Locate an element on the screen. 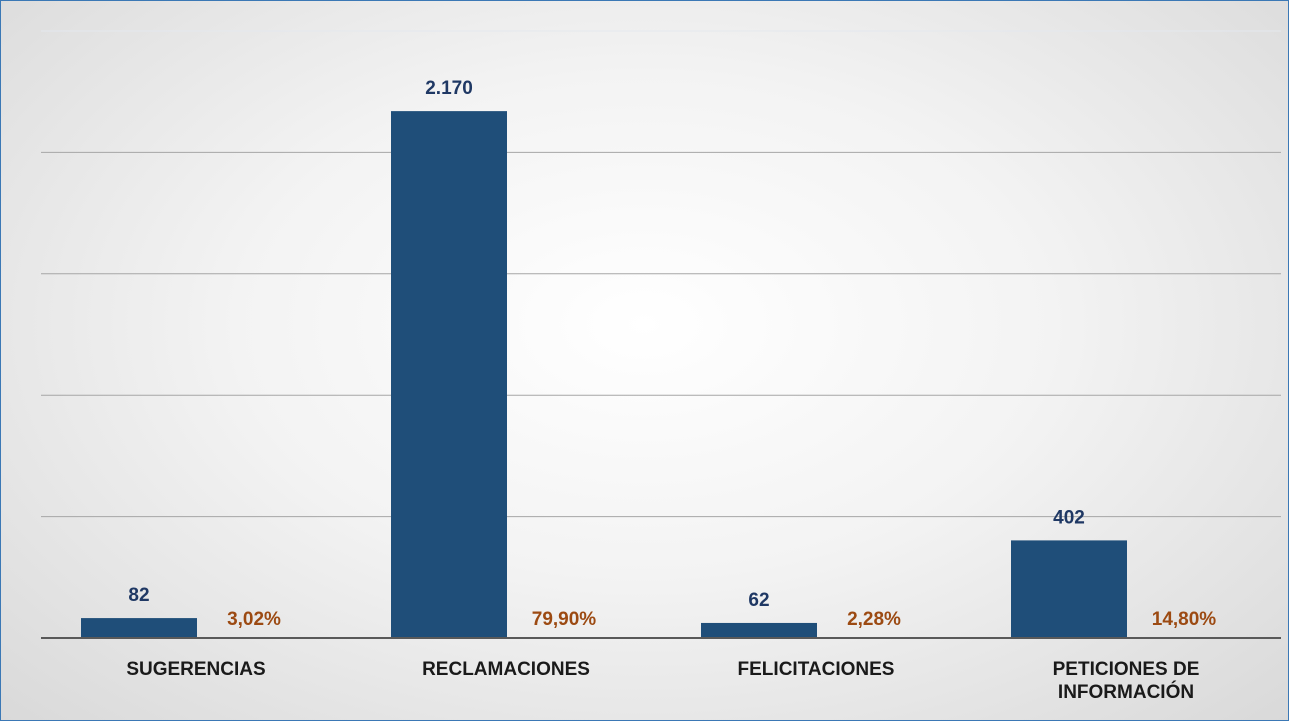 This screenshot has width=1289, height=721. percentage-label: 79,90% is located at coordinates (564, 619).